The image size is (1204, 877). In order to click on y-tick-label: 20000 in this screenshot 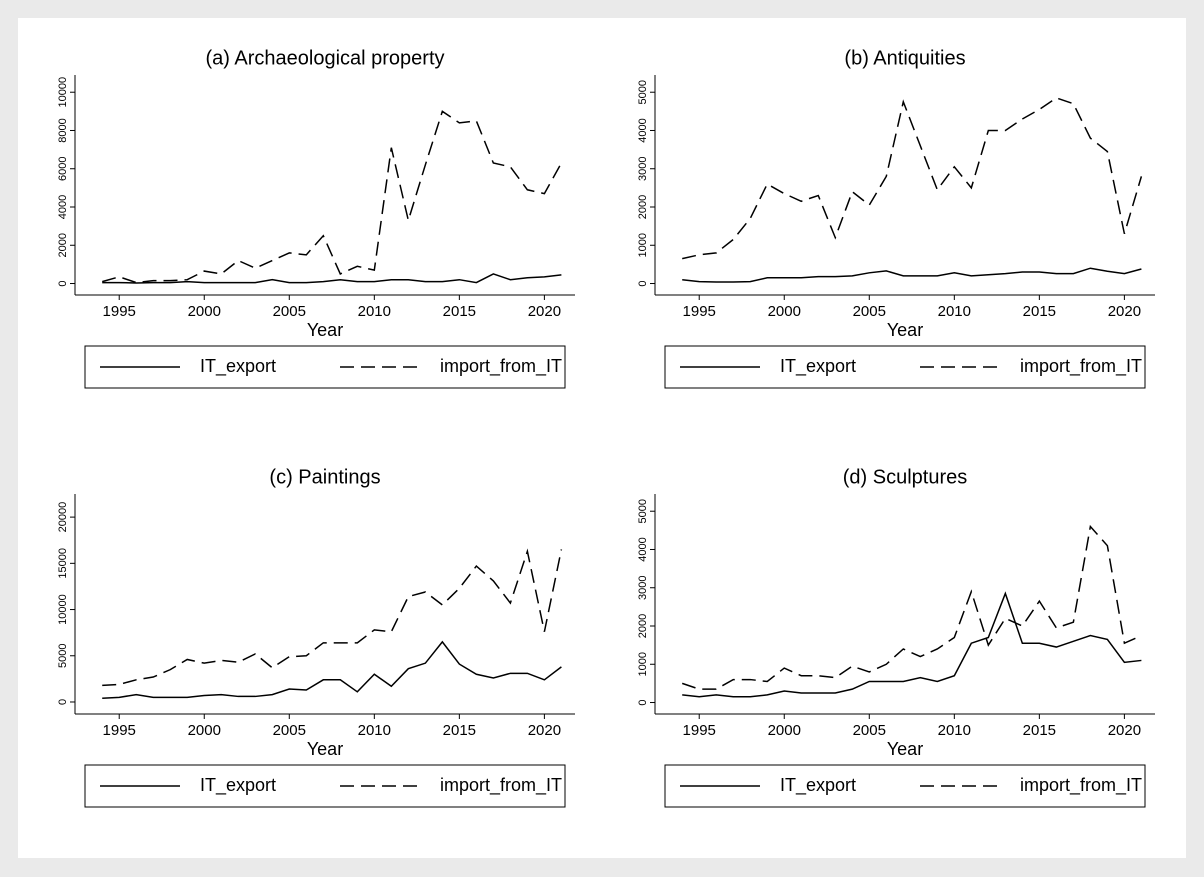, I will do `click(63, 517)`.